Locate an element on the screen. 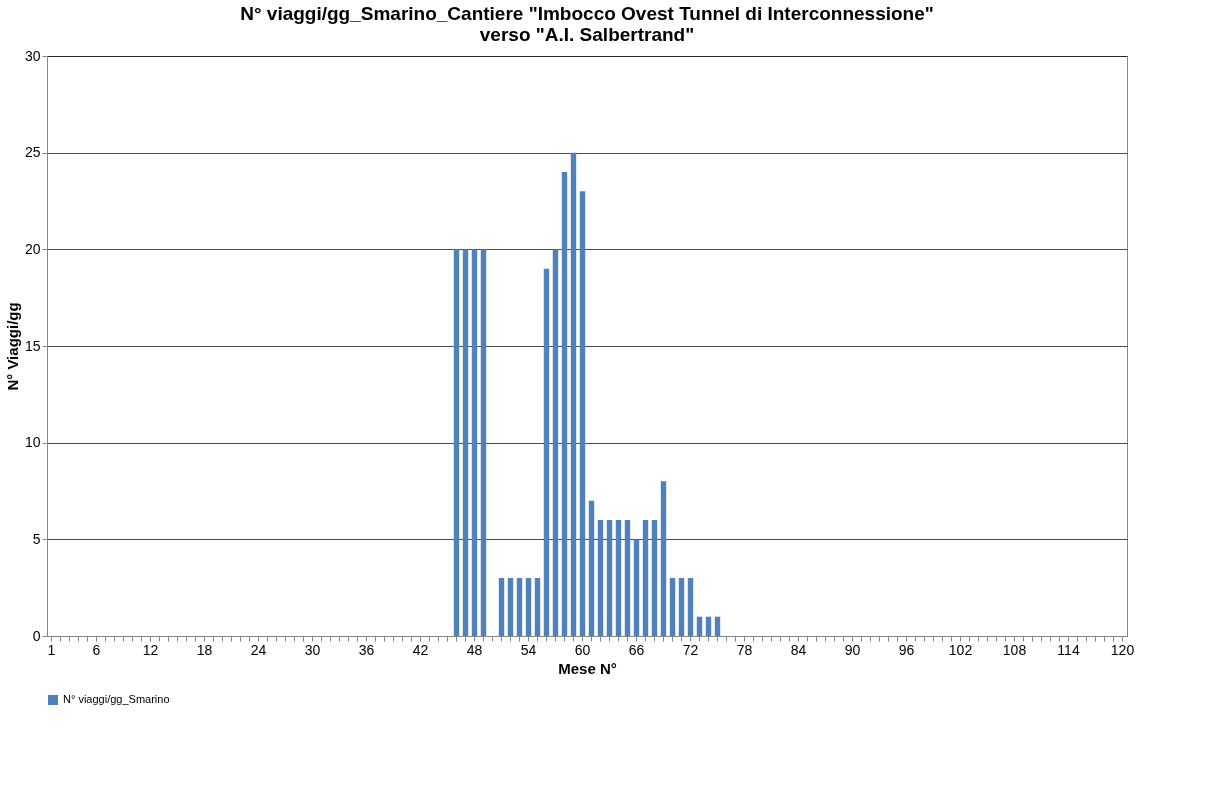  x-tick-label: 108 is located at coordinates (1014, 649).